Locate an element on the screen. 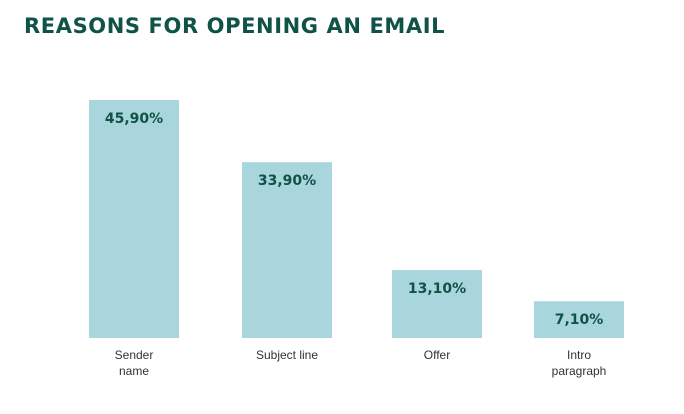 Image resolution: width=684 pixels, height=414 pixels. category-label-line: name is located at coordinates (134, 371).